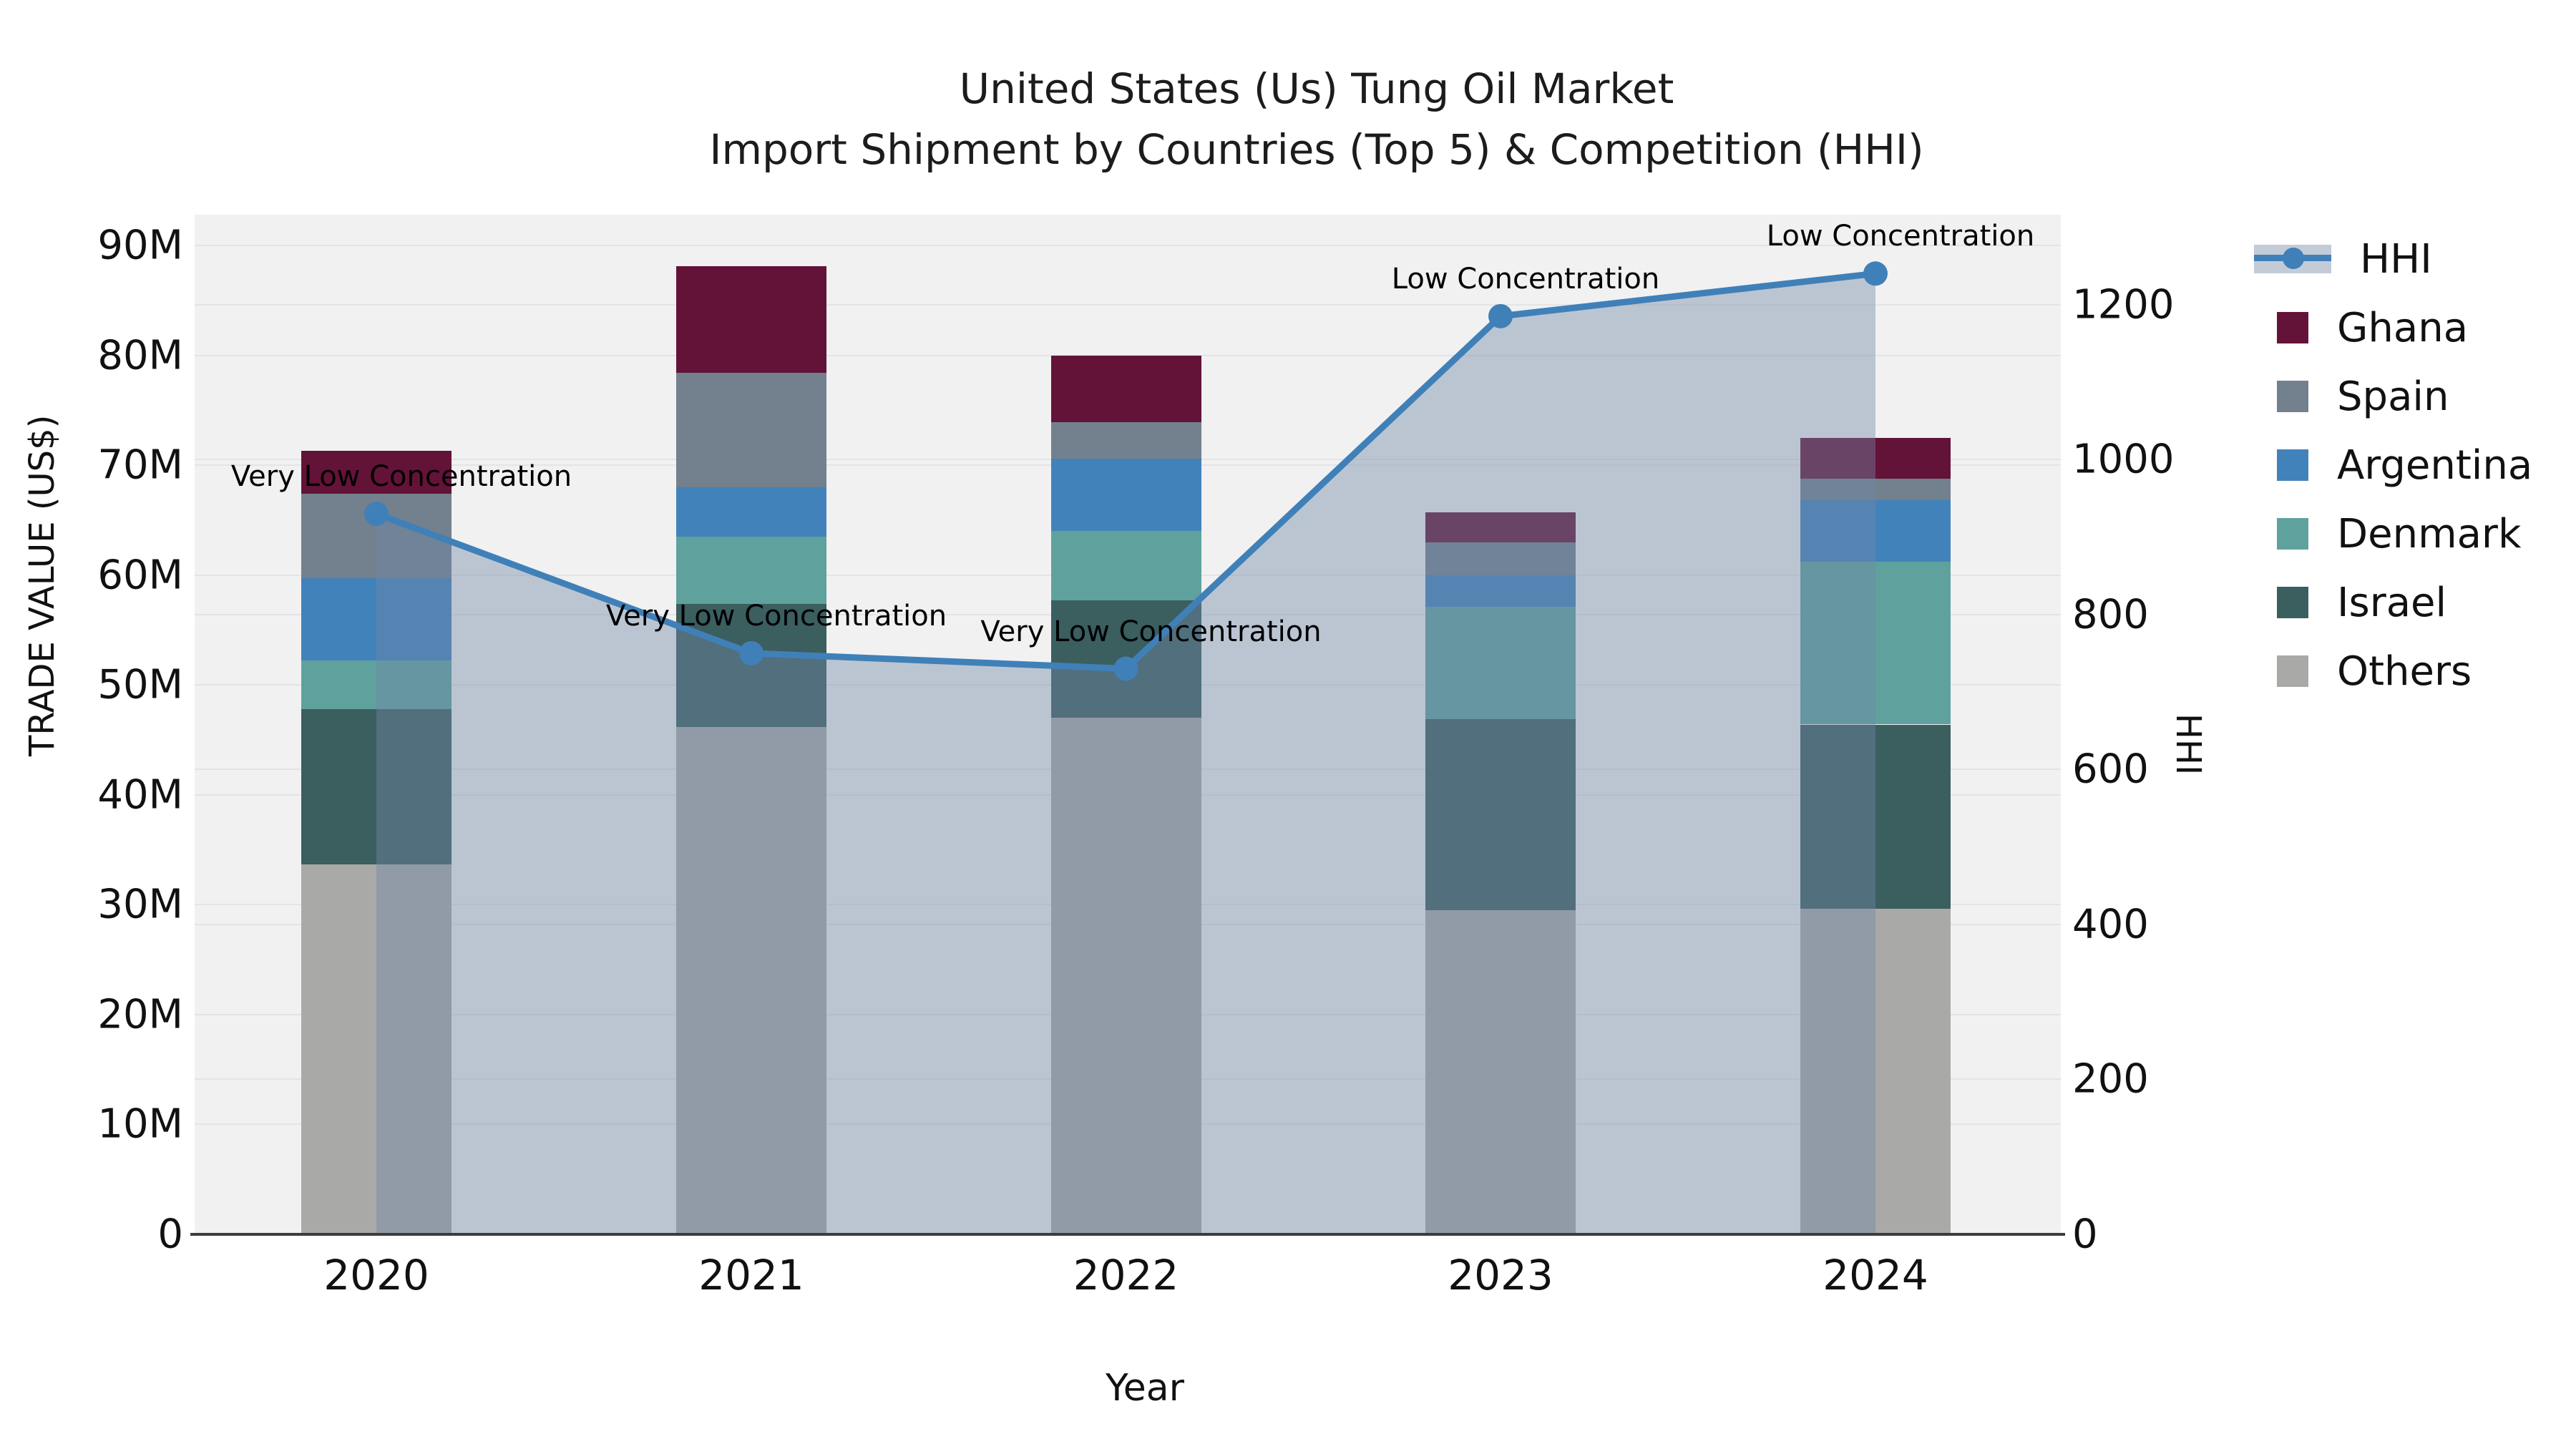  I want to click on bar-segment-spain-2024, so click(1875, 489).